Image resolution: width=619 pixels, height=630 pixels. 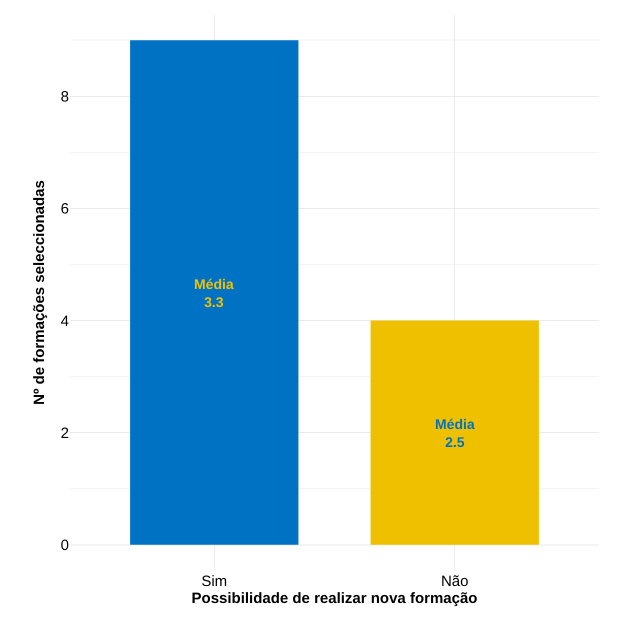 I want to click on y-tick-label: 0, so click(x=64, y=545).